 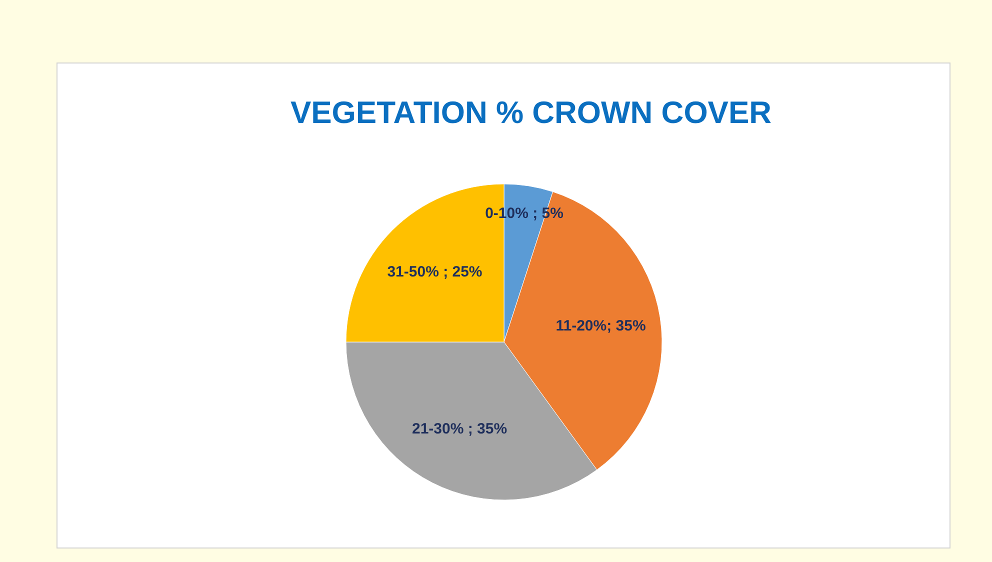 I want to click on slice-label: 31-50%, so click(x=413, y=272).